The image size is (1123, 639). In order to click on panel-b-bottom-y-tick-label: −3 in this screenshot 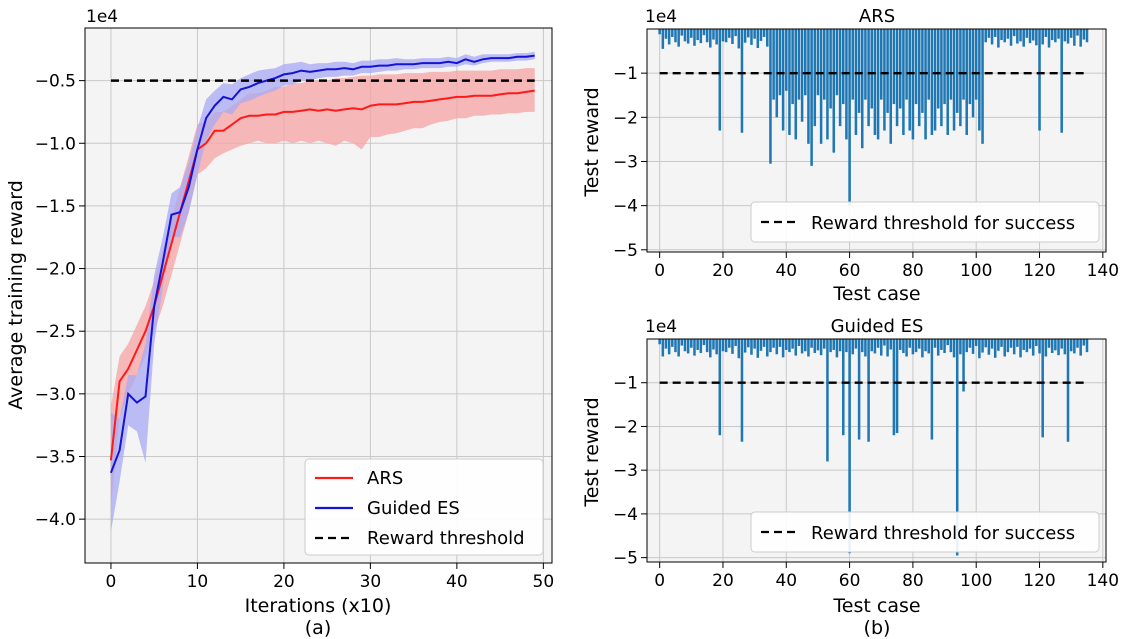, I will do `click(625, 471)`.